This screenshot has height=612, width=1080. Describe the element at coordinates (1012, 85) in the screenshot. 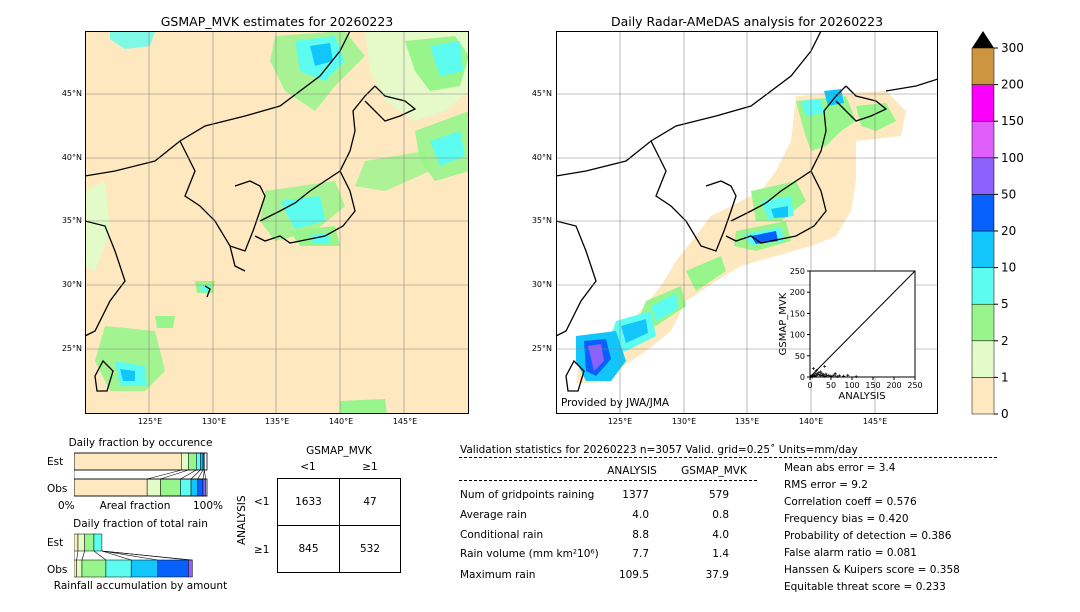

I see `colorbar-label: 200` at that location.